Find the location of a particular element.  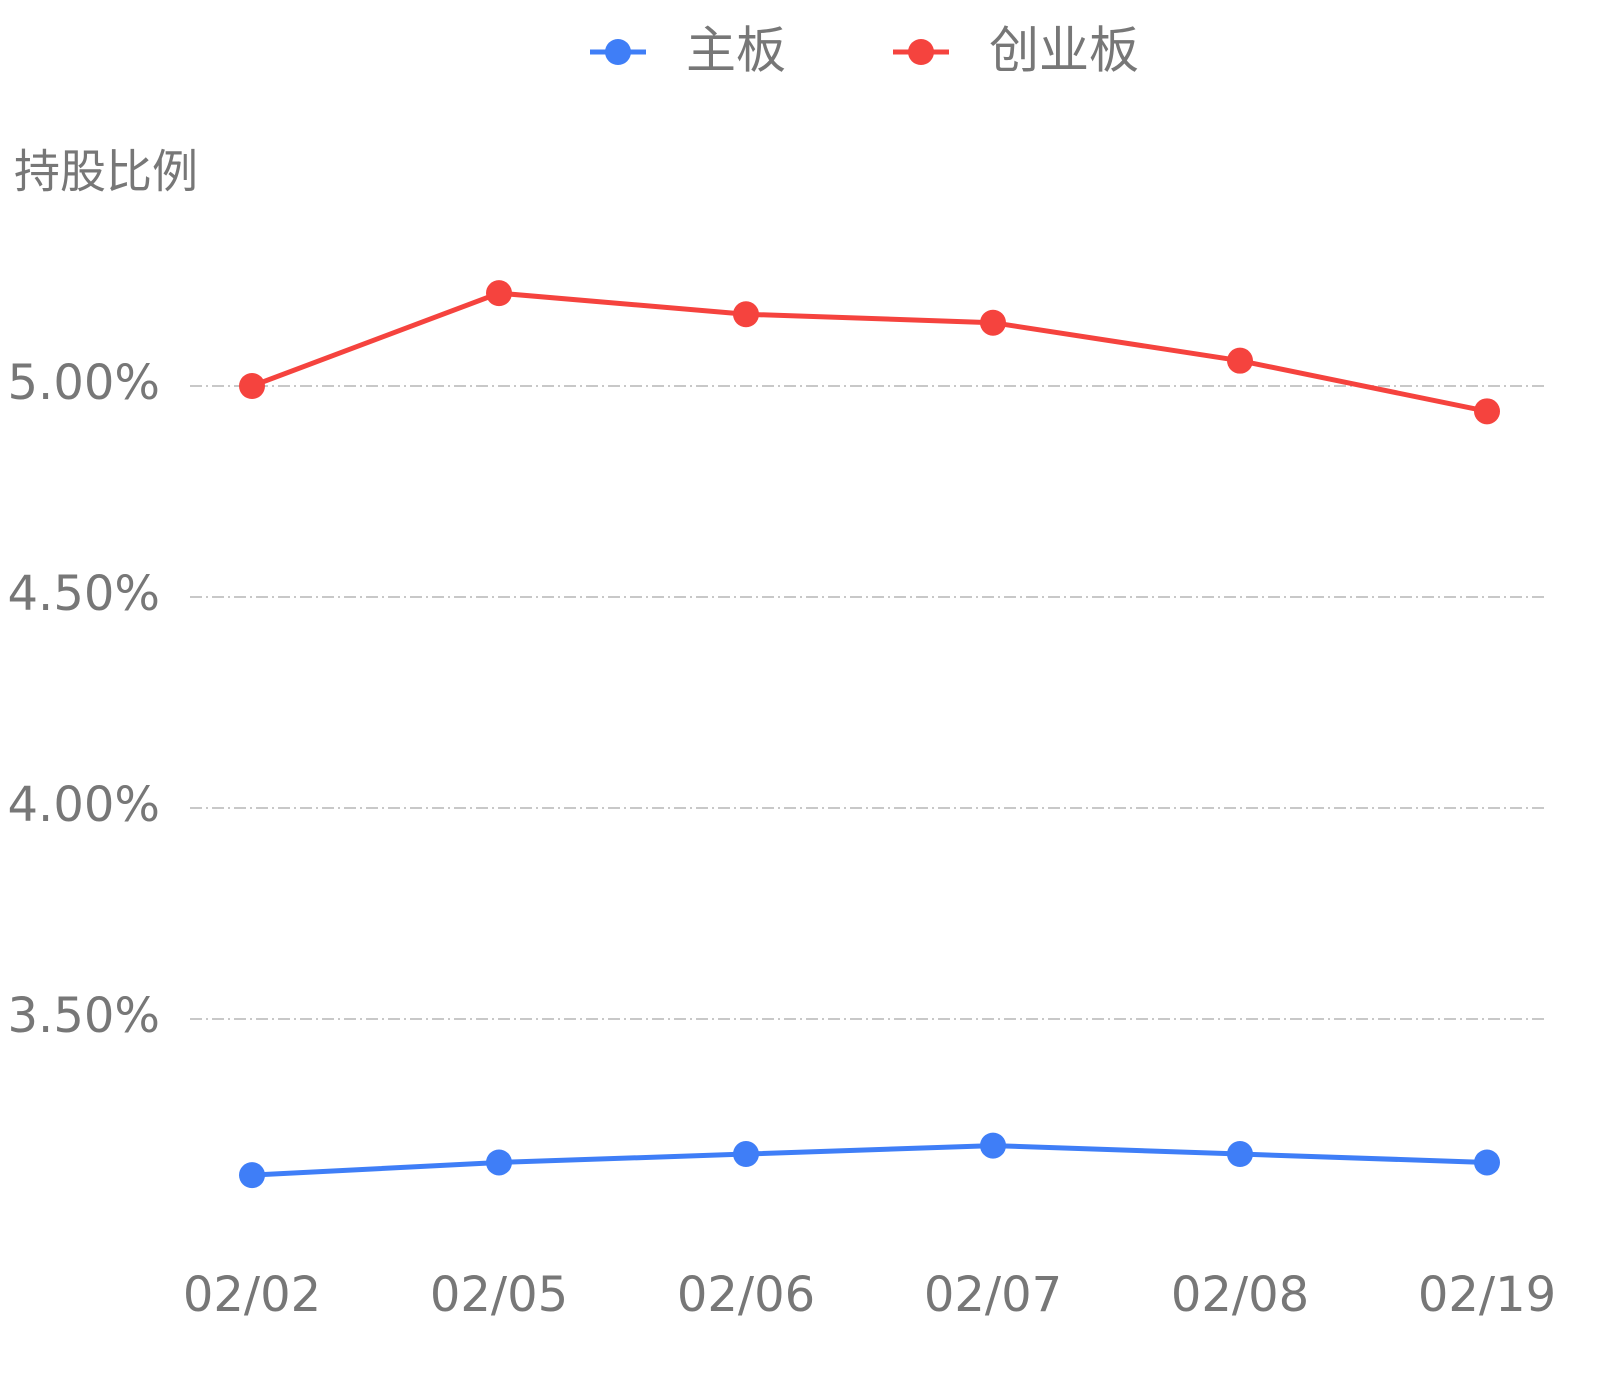

x-tick-label: 02/02 is located at coordinates (252, 1295).